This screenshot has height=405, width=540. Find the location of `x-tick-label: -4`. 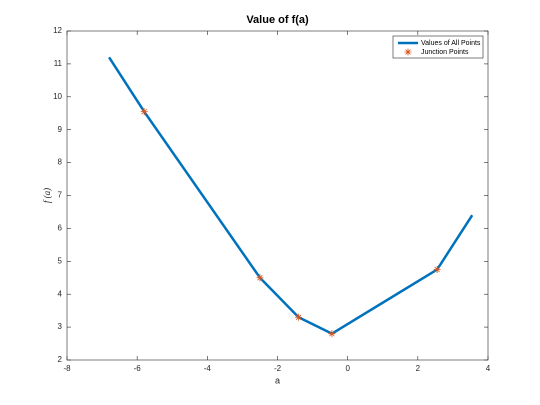

x-tick-label: -4 is located at coordinates (208, 368).